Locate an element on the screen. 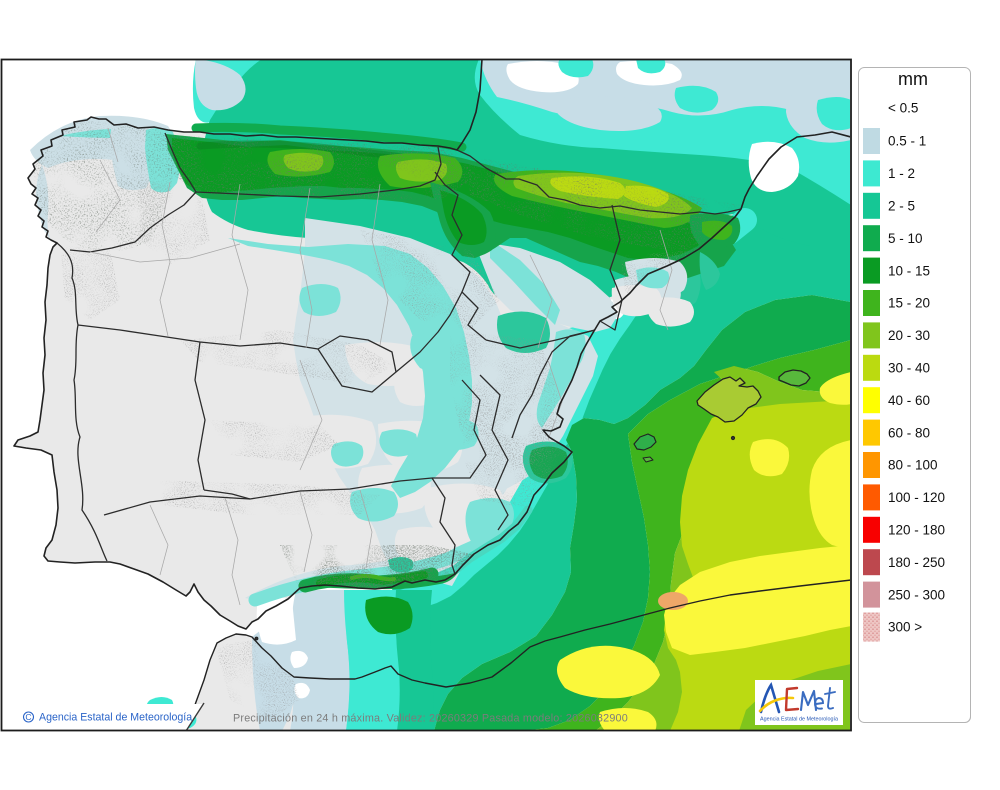 This screenshot has width=1000, height=790. svg-text: 20 - 30 is located at coordinates (909, 335).